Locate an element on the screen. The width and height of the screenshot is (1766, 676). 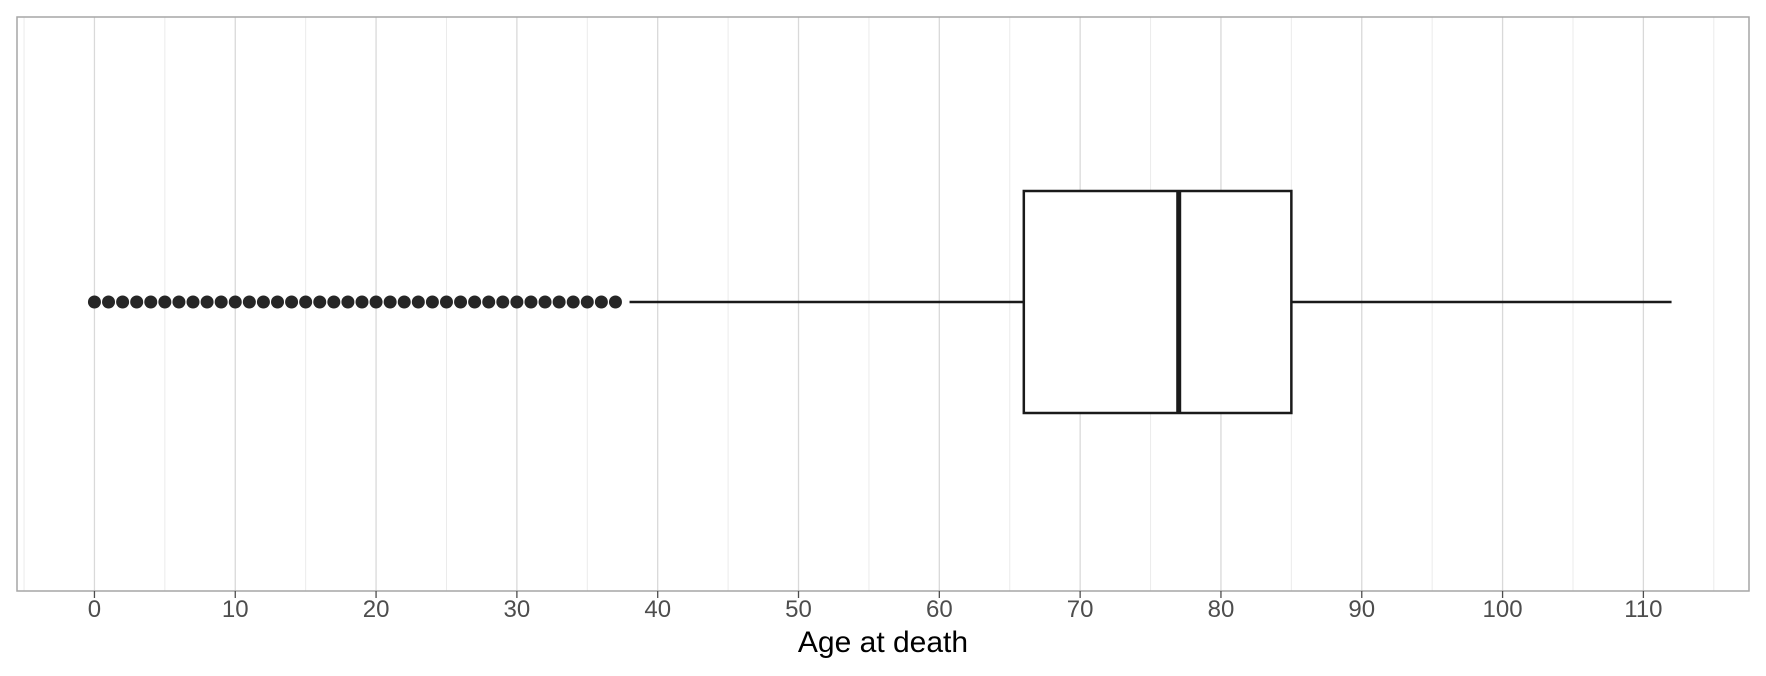
interquartile-box is located at coordinates (1157, 302).